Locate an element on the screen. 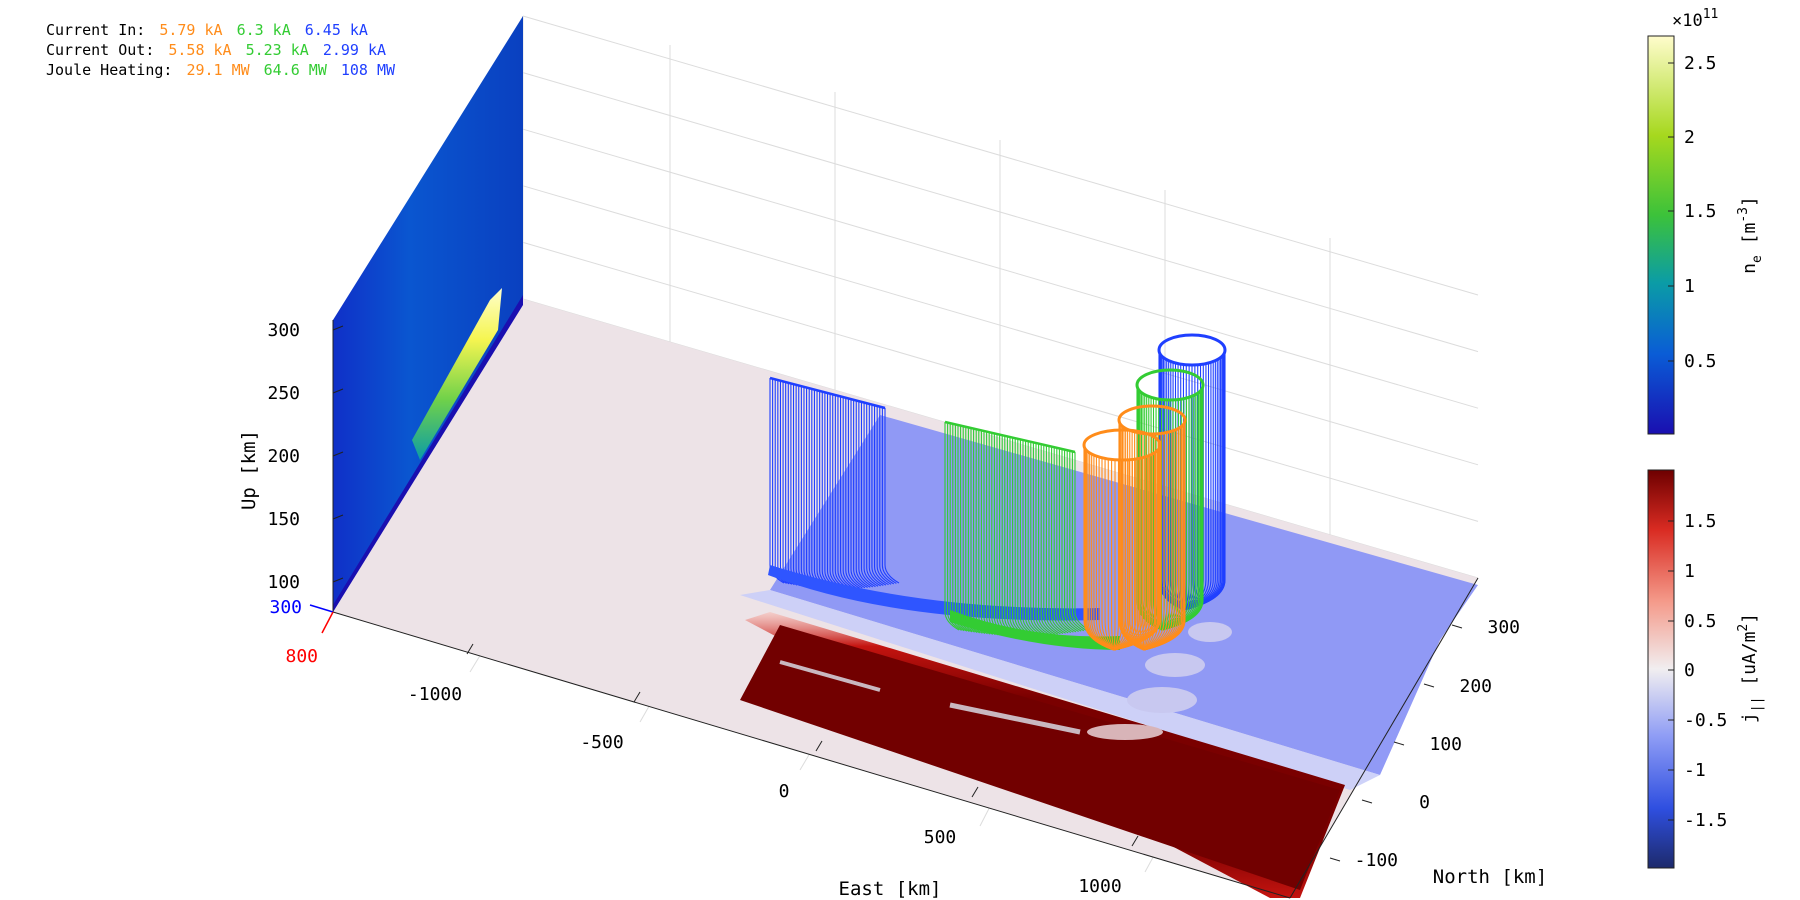  corner-blue-tick is located at coordinates (321, 608).